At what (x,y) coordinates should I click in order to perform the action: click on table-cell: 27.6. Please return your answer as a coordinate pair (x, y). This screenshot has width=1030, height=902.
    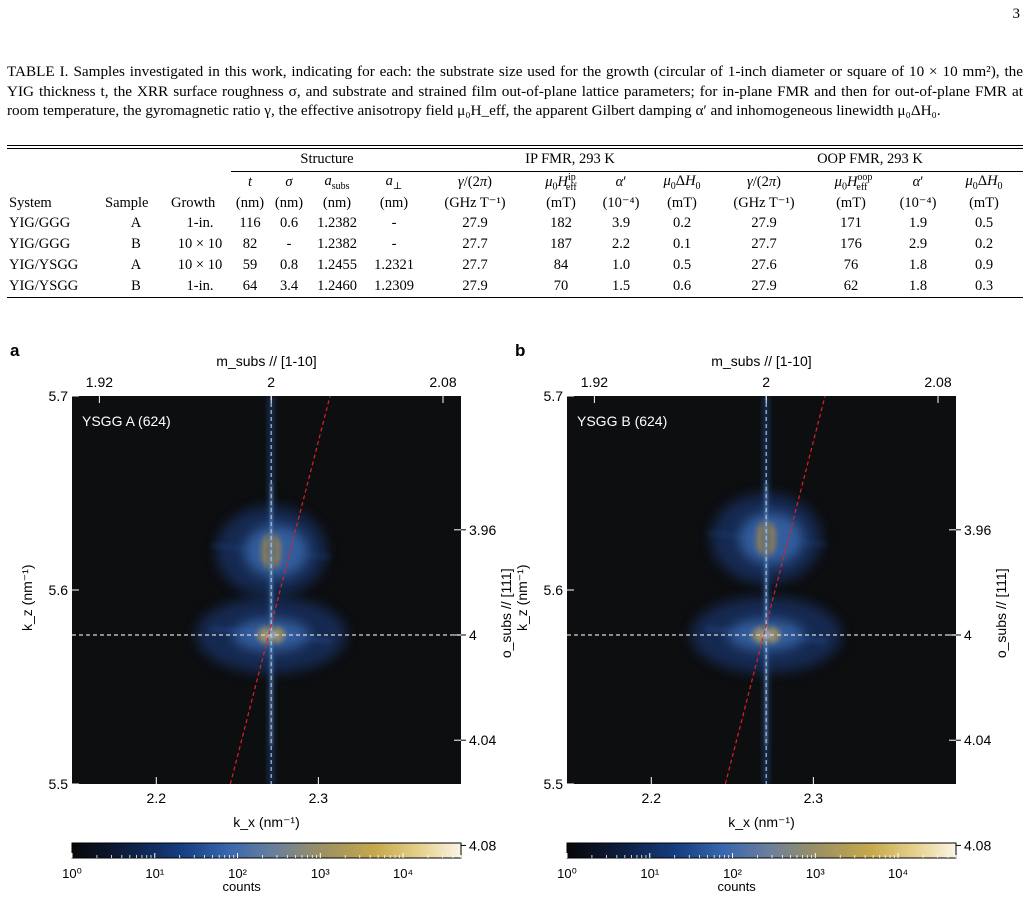
    Looking at the image, I should click on (764, 265).